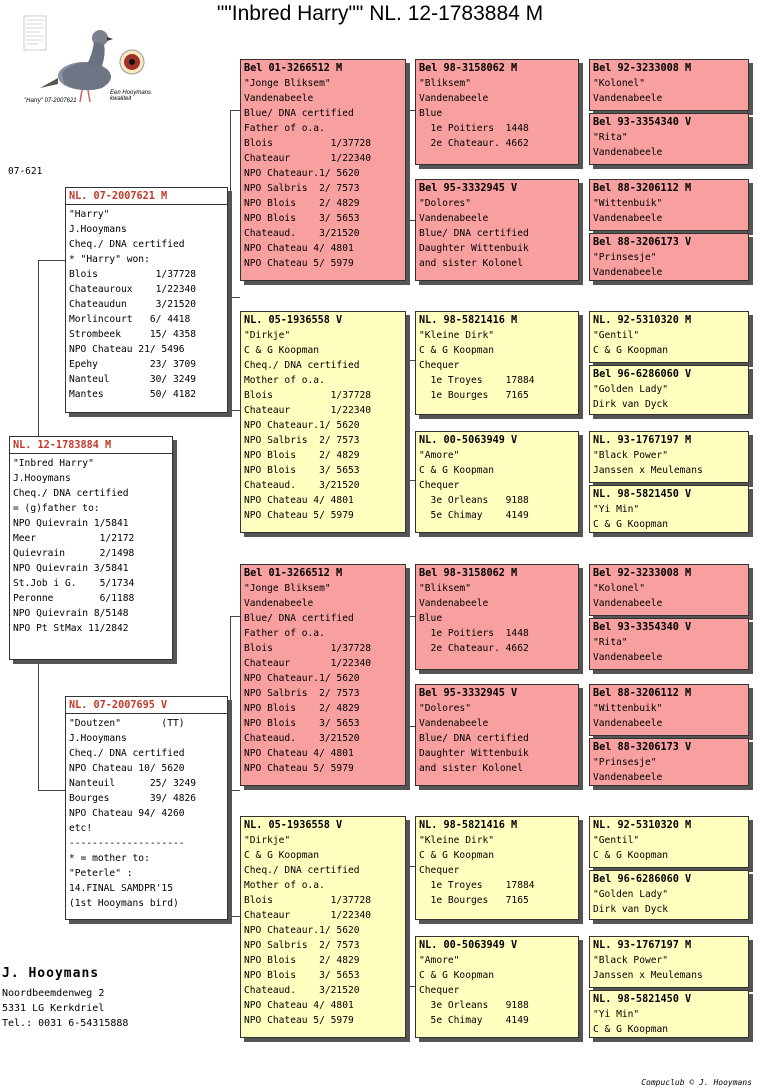 The image size is (760, 1092). What do you see at coordinates (642, 188) in the screenshot?
I see `ring-number: Bel 88-3206112 M` at bounding box center [642, 188].